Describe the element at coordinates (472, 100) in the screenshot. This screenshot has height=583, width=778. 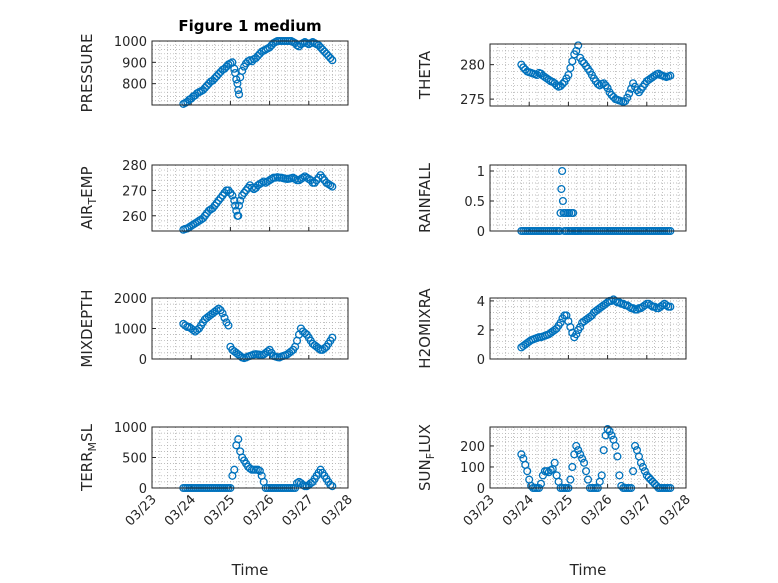
I see `y-tick-label: 275` at that location.